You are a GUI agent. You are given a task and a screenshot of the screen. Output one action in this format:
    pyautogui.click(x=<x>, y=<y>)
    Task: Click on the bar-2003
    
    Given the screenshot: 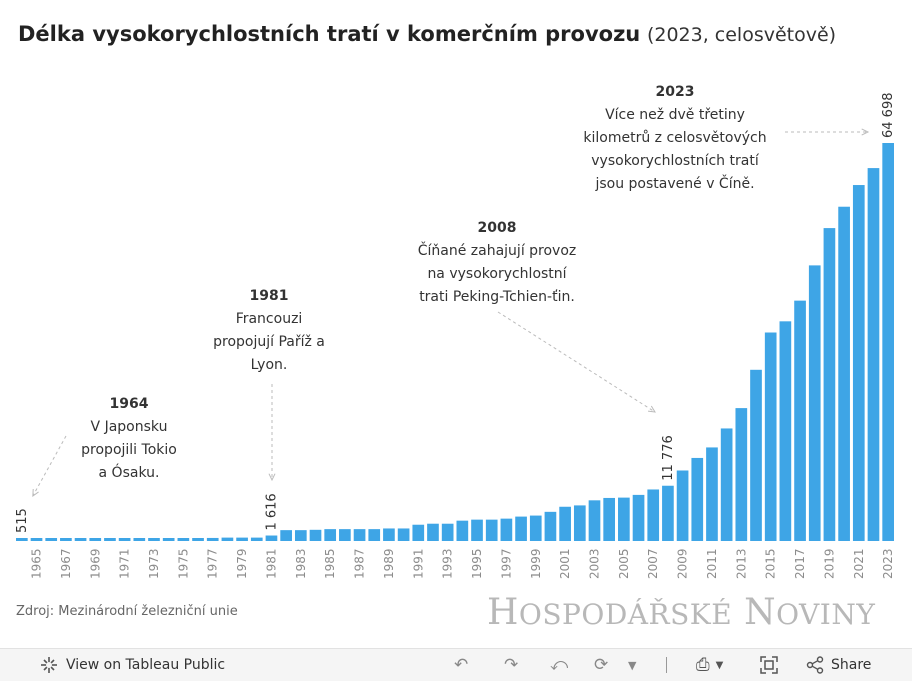 What is the action you would take?
    pyautogui.click(x=594, y=520)
    